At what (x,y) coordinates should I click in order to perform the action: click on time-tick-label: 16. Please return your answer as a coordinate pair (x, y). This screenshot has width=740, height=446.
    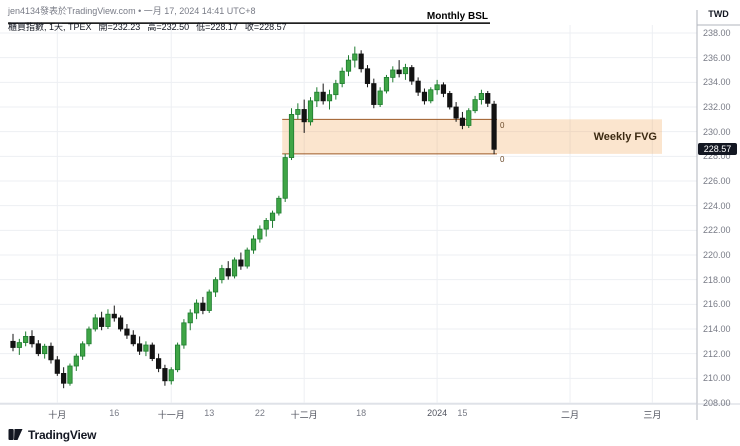
    Looking at the image, I should click on (114, 413).